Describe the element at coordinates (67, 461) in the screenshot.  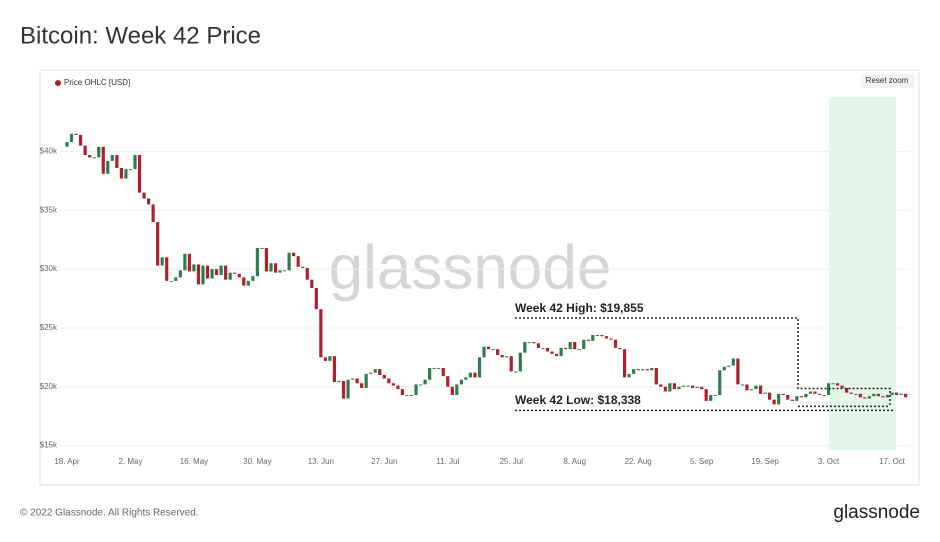
I see `x-tick-label: 18. Apr` at that location.